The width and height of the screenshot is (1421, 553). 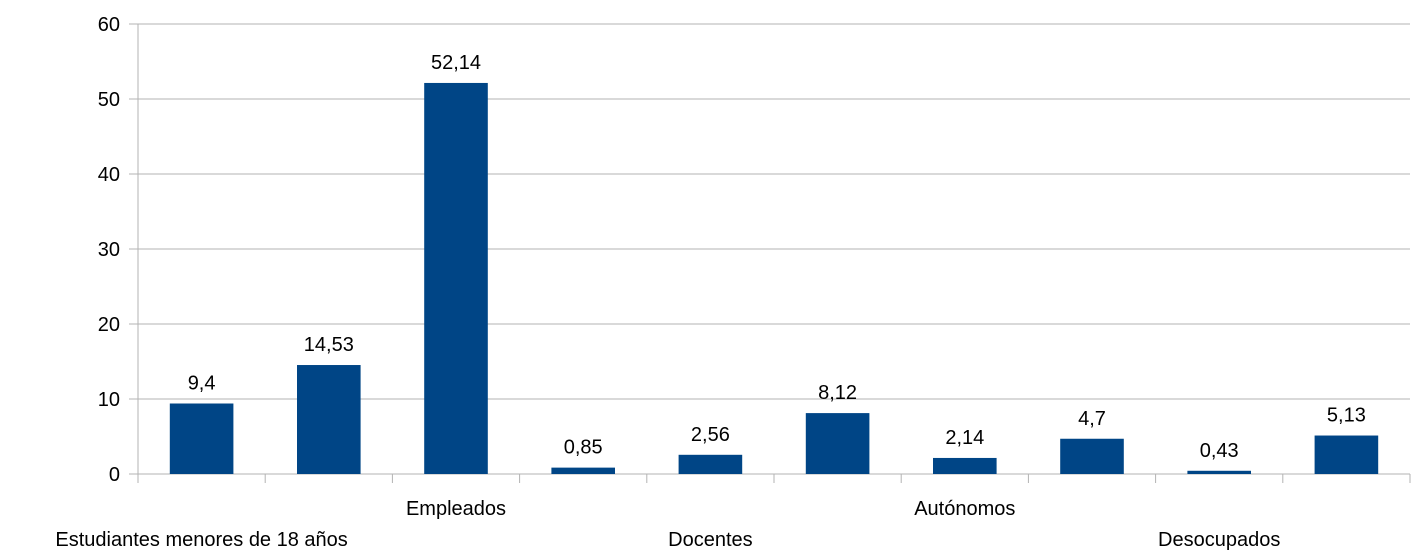 I want to click on y-tick-label: 40, so click(x=109, y=175).